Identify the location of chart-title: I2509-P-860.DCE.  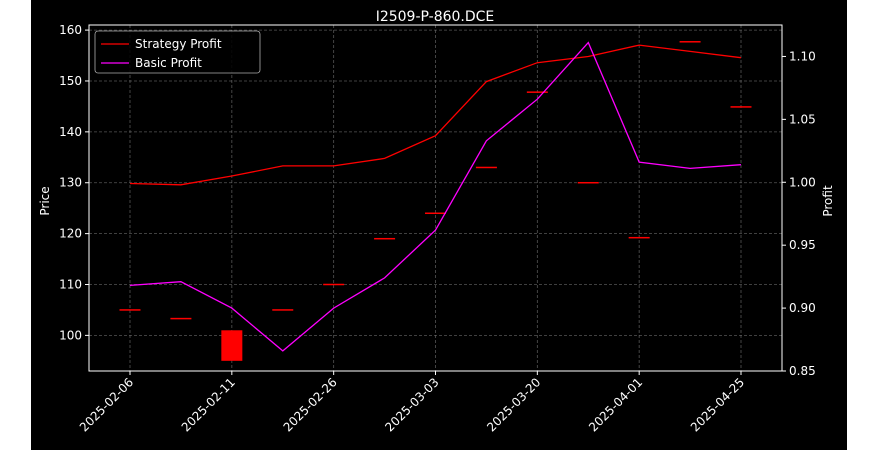
(435, 17).